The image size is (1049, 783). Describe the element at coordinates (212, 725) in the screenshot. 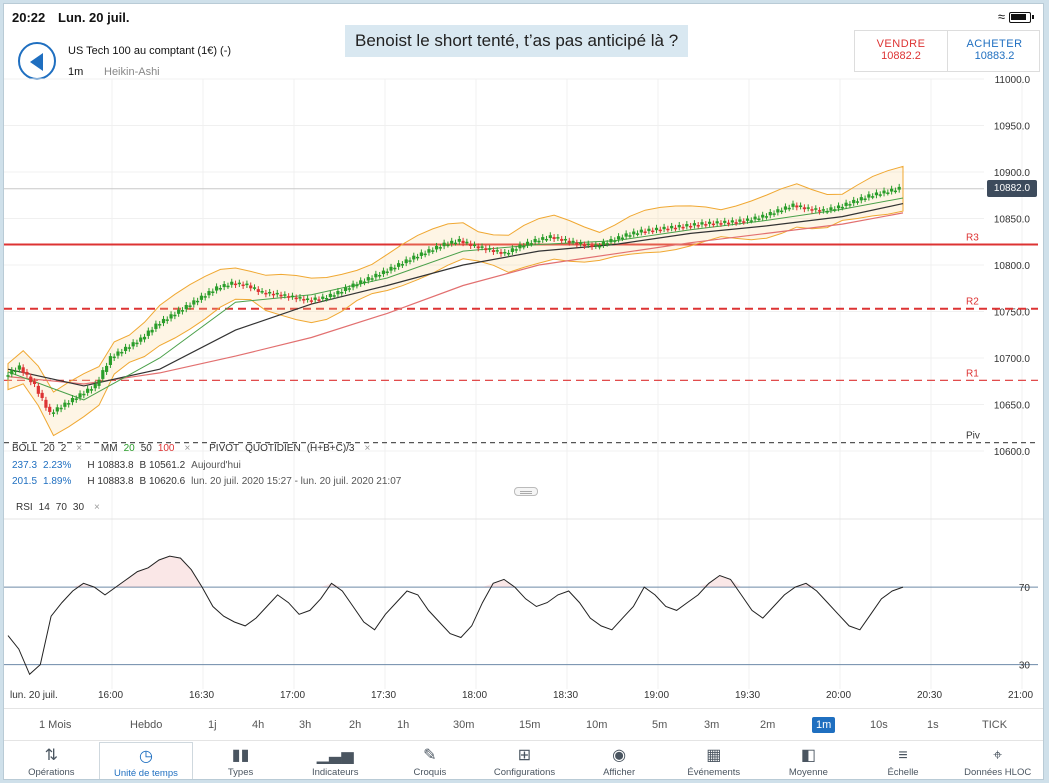

I see `timeframe-1j: 1j` at that location.